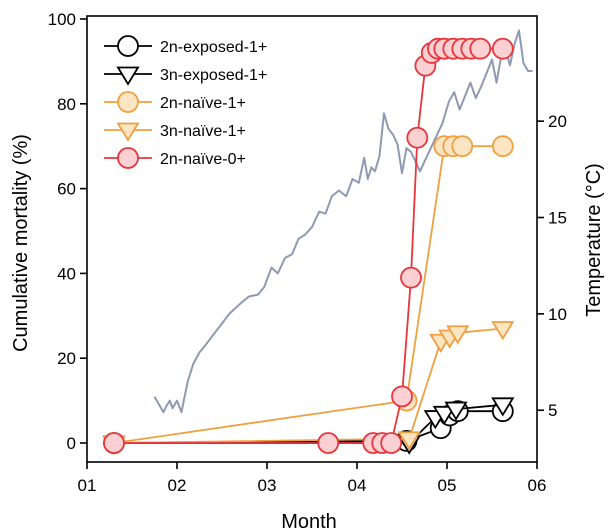 The height and width of the screenshot is (532, 612). Describe the element at coordinates (357, 485) in the screenshot. I see `x-tick-label: 04` at that location.